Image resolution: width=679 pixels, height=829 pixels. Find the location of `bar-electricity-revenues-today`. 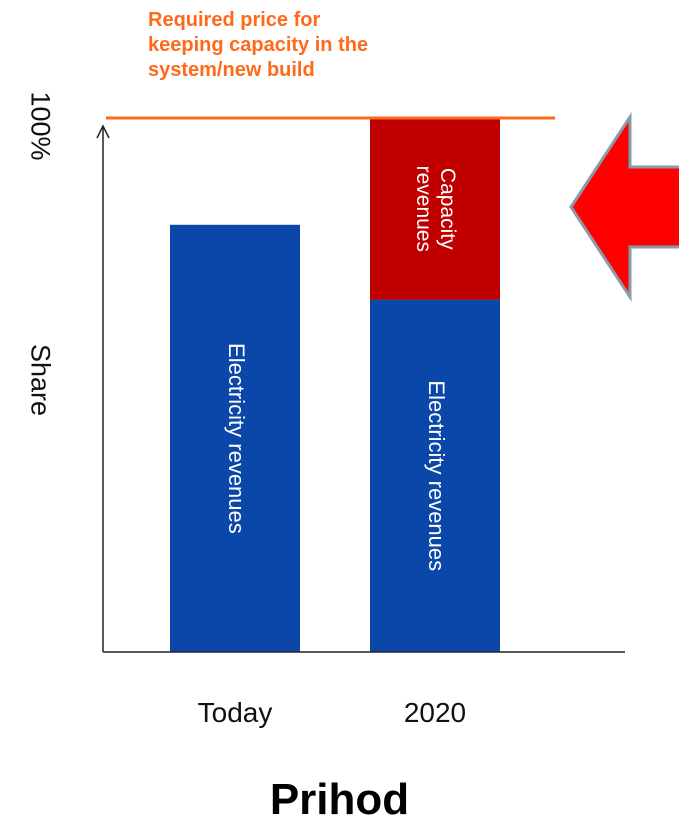

bar-electricity-revenues-today is located at coordinates (235, 438).